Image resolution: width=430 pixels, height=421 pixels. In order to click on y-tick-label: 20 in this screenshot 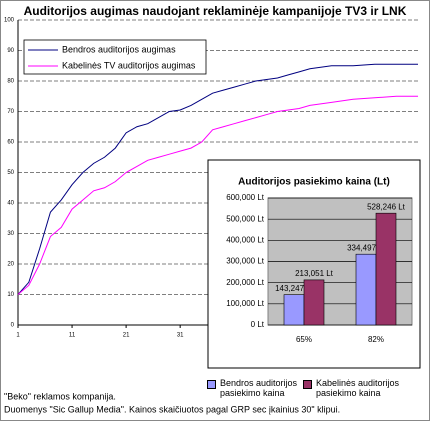, I will do `click(10, 265)`.